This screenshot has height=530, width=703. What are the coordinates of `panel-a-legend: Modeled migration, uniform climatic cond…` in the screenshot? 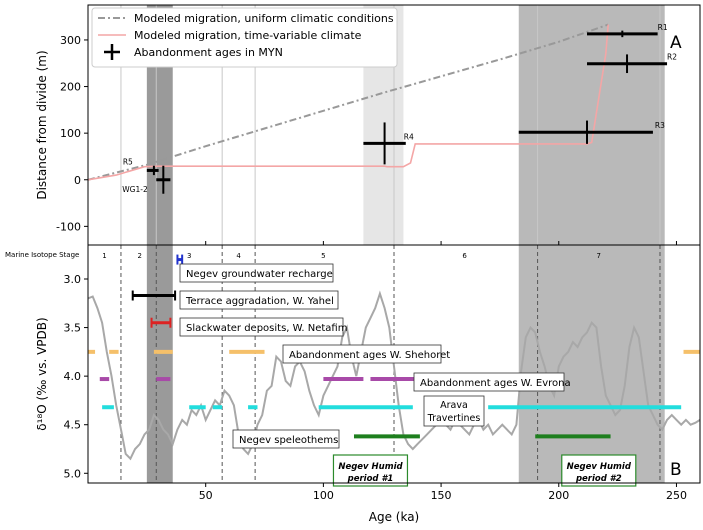 It's located at (244, 37).